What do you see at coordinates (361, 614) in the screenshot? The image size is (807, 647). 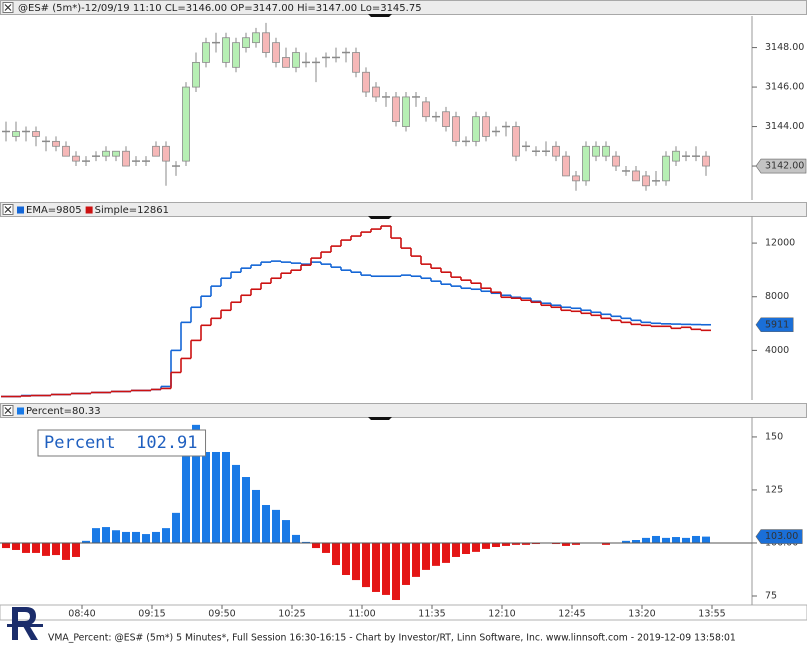 I see `x-tick-label: 11:00` at bounding box center [361, 614].